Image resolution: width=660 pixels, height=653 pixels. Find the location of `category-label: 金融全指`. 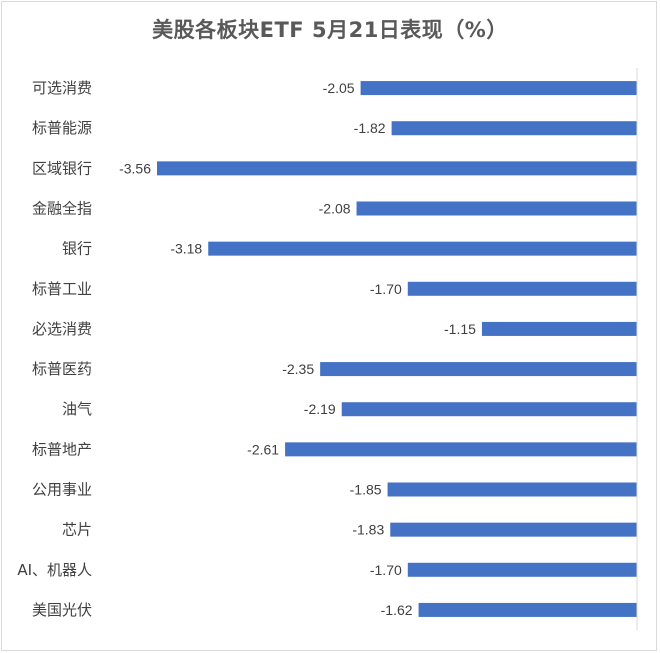

category-label: 金融全指 is located at coordinates (62, 209).